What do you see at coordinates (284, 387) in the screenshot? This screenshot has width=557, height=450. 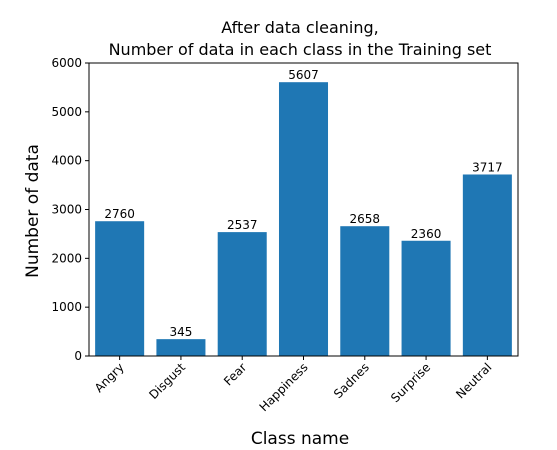 I see `x-tick-label: Happiness` at bounding box center [284, 387].